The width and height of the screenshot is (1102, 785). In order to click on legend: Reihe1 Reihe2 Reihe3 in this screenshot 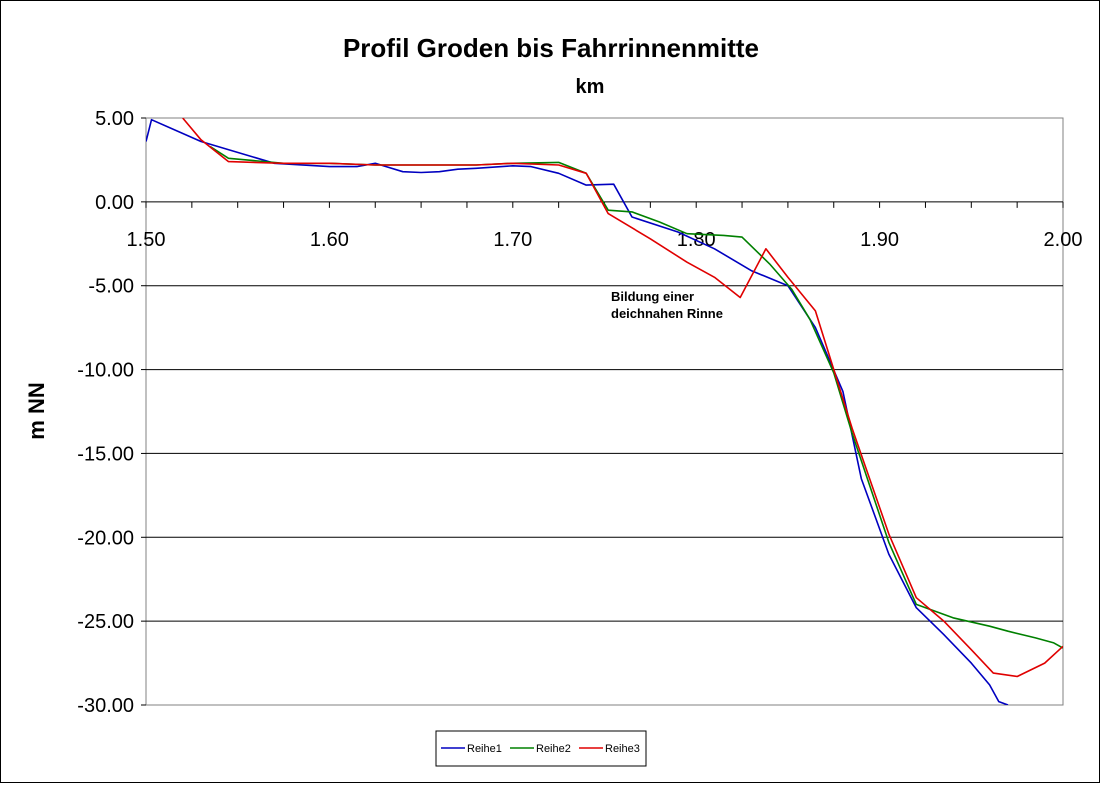, I will do `click(541, 748)`.